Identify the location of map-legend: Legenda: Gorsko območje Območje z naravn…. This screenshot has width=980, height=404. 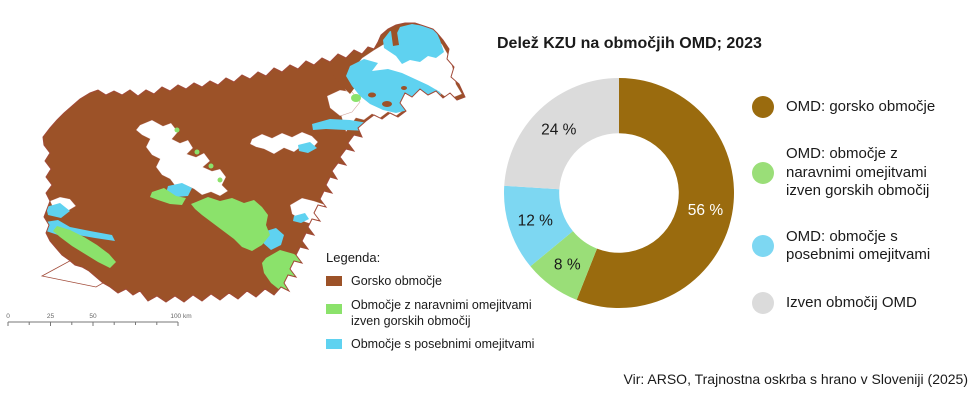
(432, 305).